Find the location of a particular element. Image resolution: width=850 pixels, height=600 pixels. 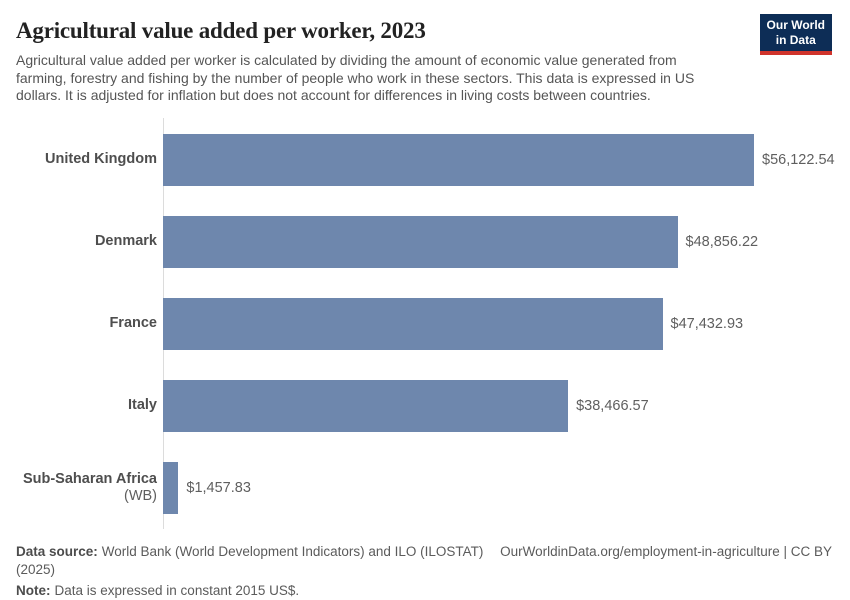

owid-logo: Our World in Data is located at coordinates (795, 34).